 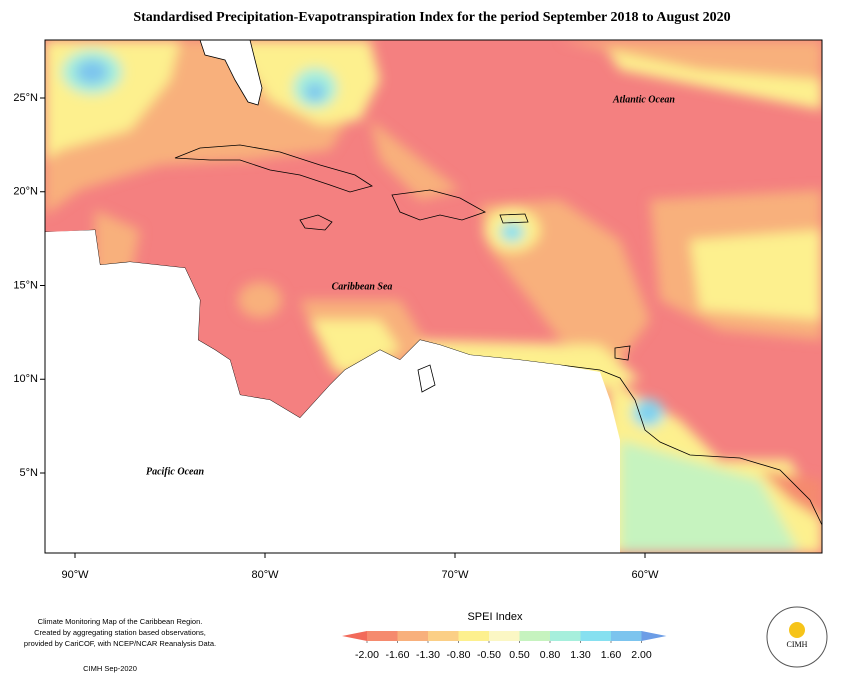 What do you see at coordinates (641, 655) in the screenshot?
I see `legend-tick-label: 2.00` at bounding box center [641, 655].